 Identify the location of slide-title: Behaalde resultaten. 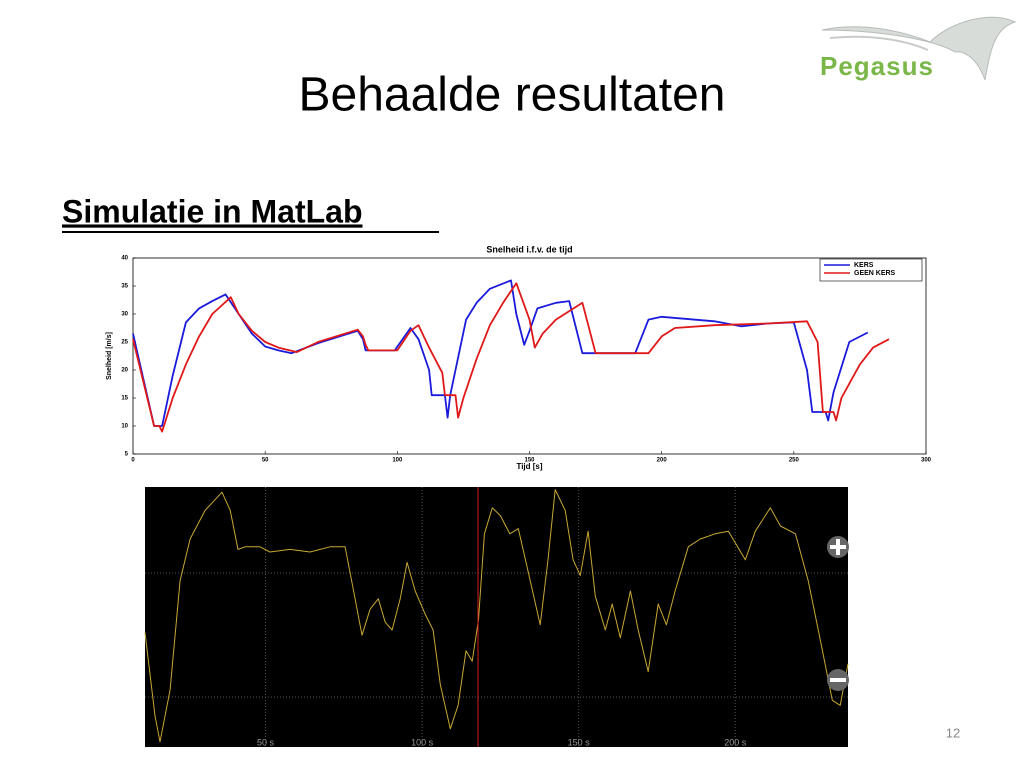
(512, 95).